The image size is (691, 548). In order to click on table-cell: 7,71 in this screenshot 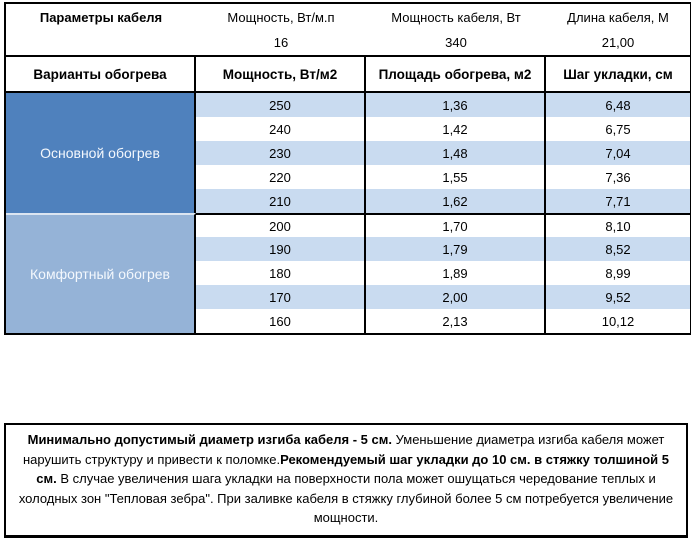, I will do `click(618, 201)`.